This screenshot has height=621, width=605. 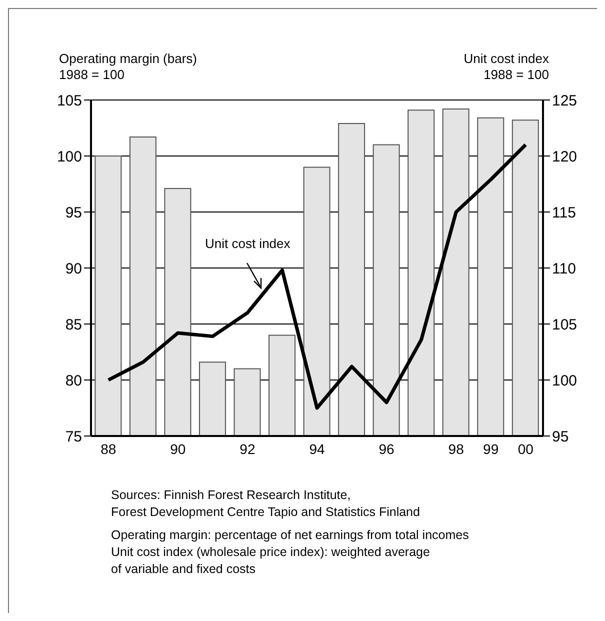 I want to click on y-tick-label: 75, so click(x=73, y=437).